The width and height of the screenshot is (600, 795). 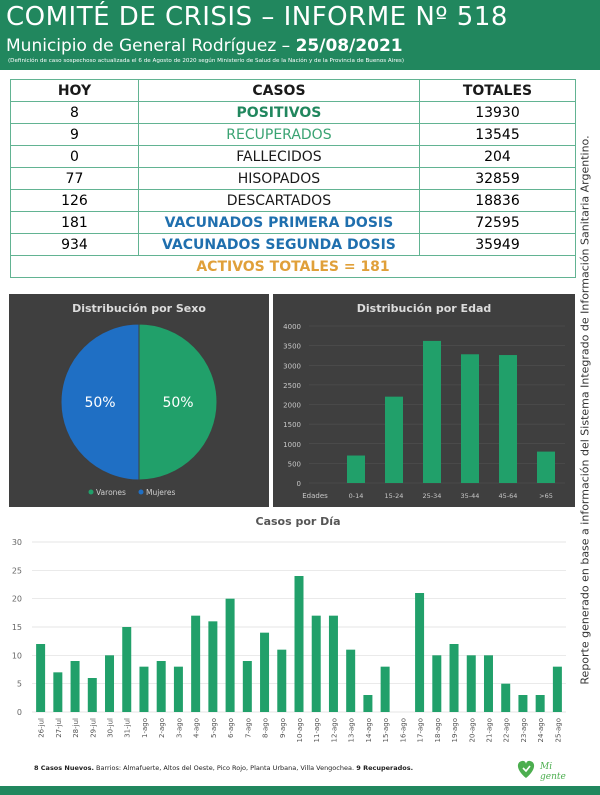 What do you see at coordinates (278, 90) in the screenshot?
I see `header-casos: CASOS` at bounding box center [278, 90].